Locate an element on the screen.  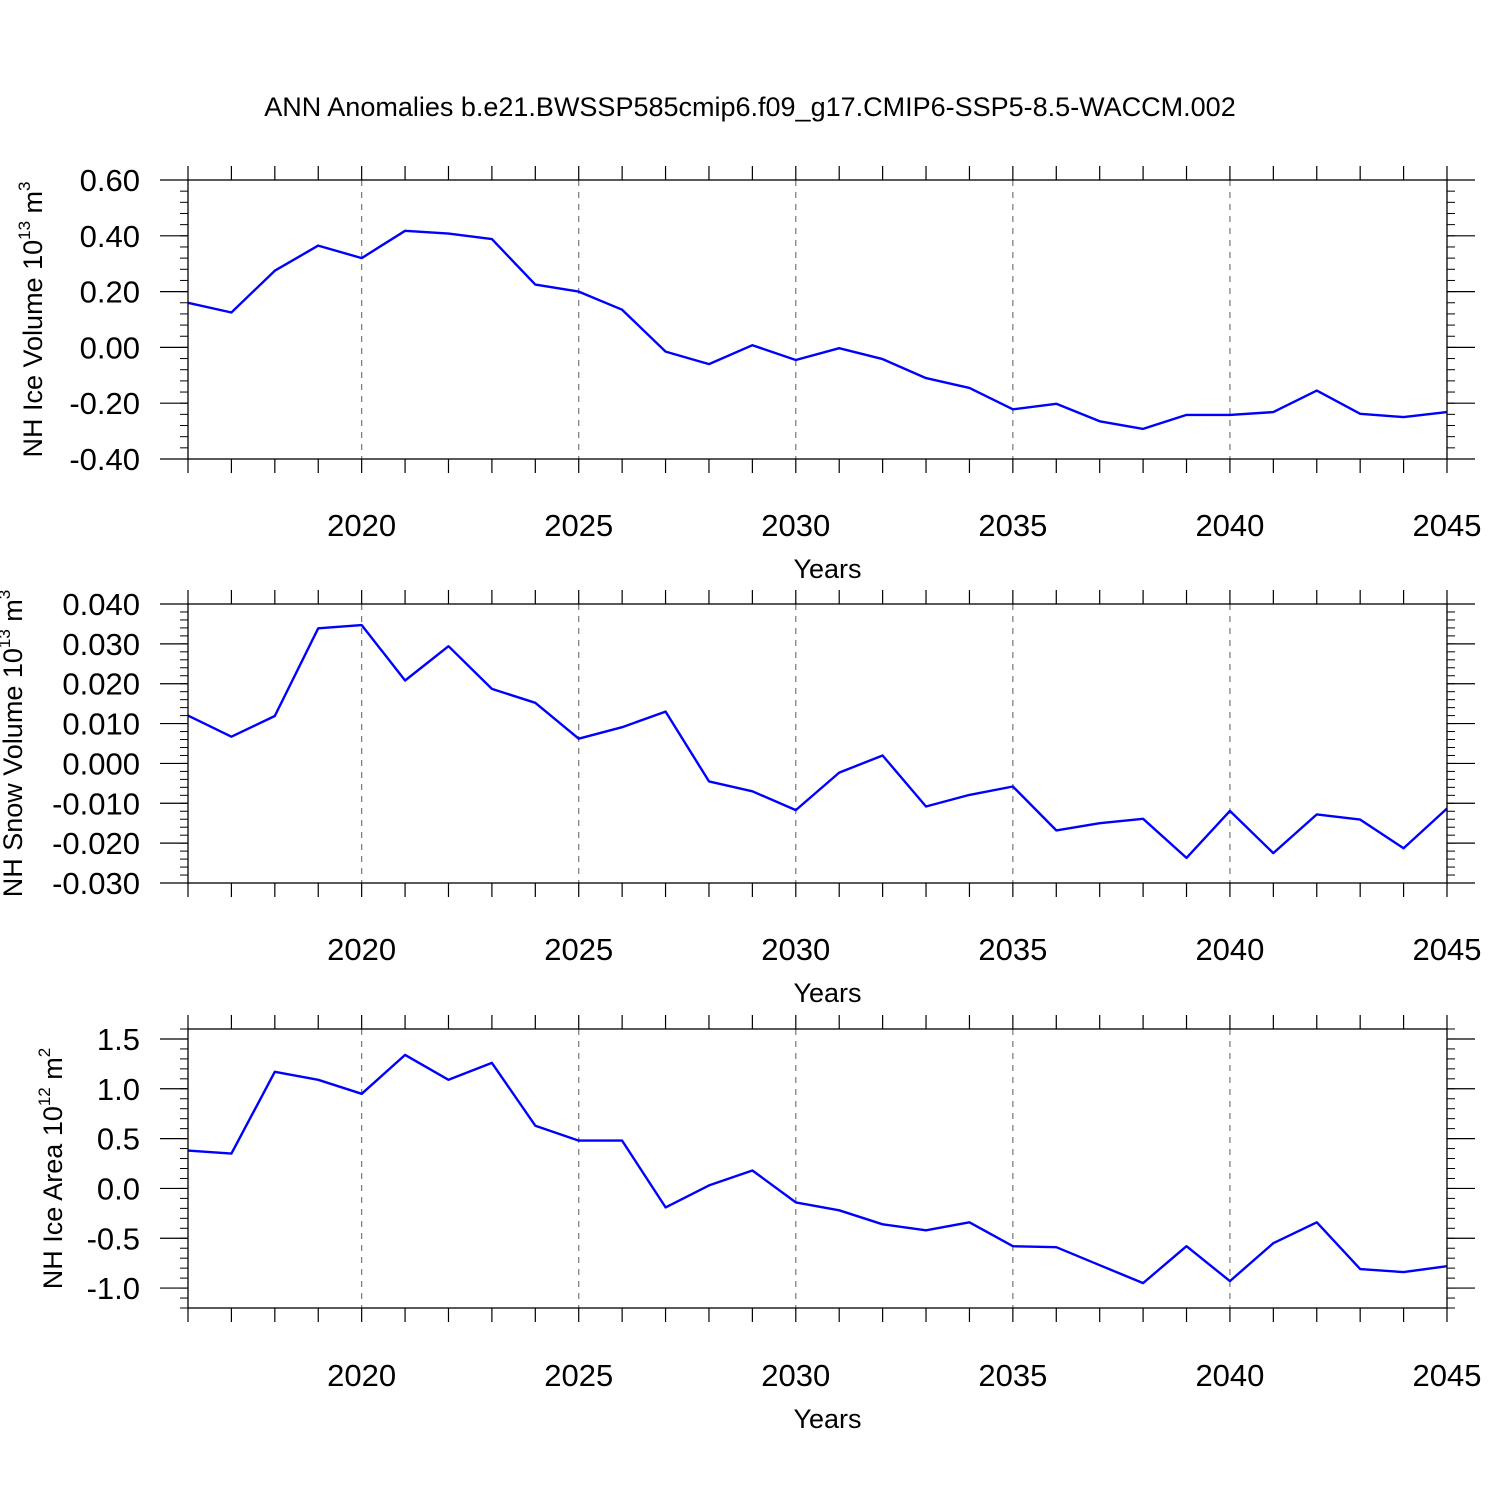
y-axis-label: NH Ice Area 1012 m2 is located at coordinates (51, 1168).